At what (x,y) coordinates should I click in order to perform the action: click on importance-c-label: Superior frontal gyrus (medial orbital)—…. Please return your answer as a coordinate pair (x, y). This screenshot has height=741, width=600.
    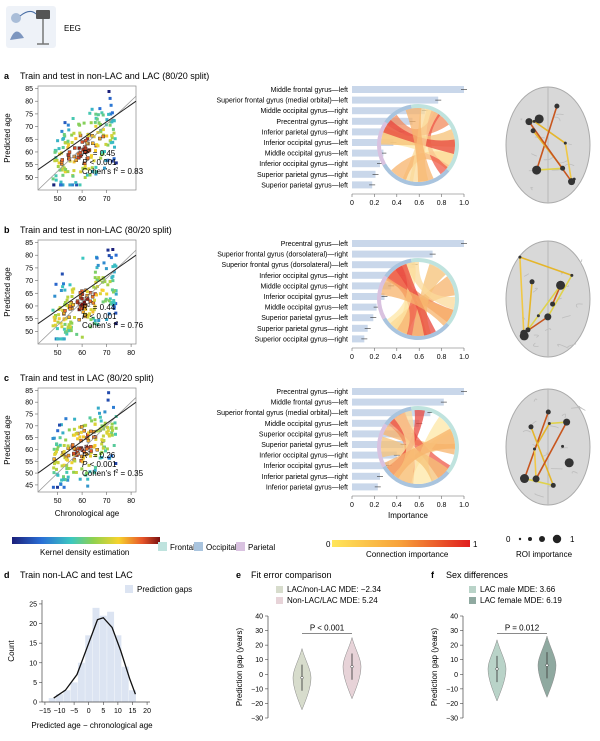
    Looking at the image, I should click on (283, 413).